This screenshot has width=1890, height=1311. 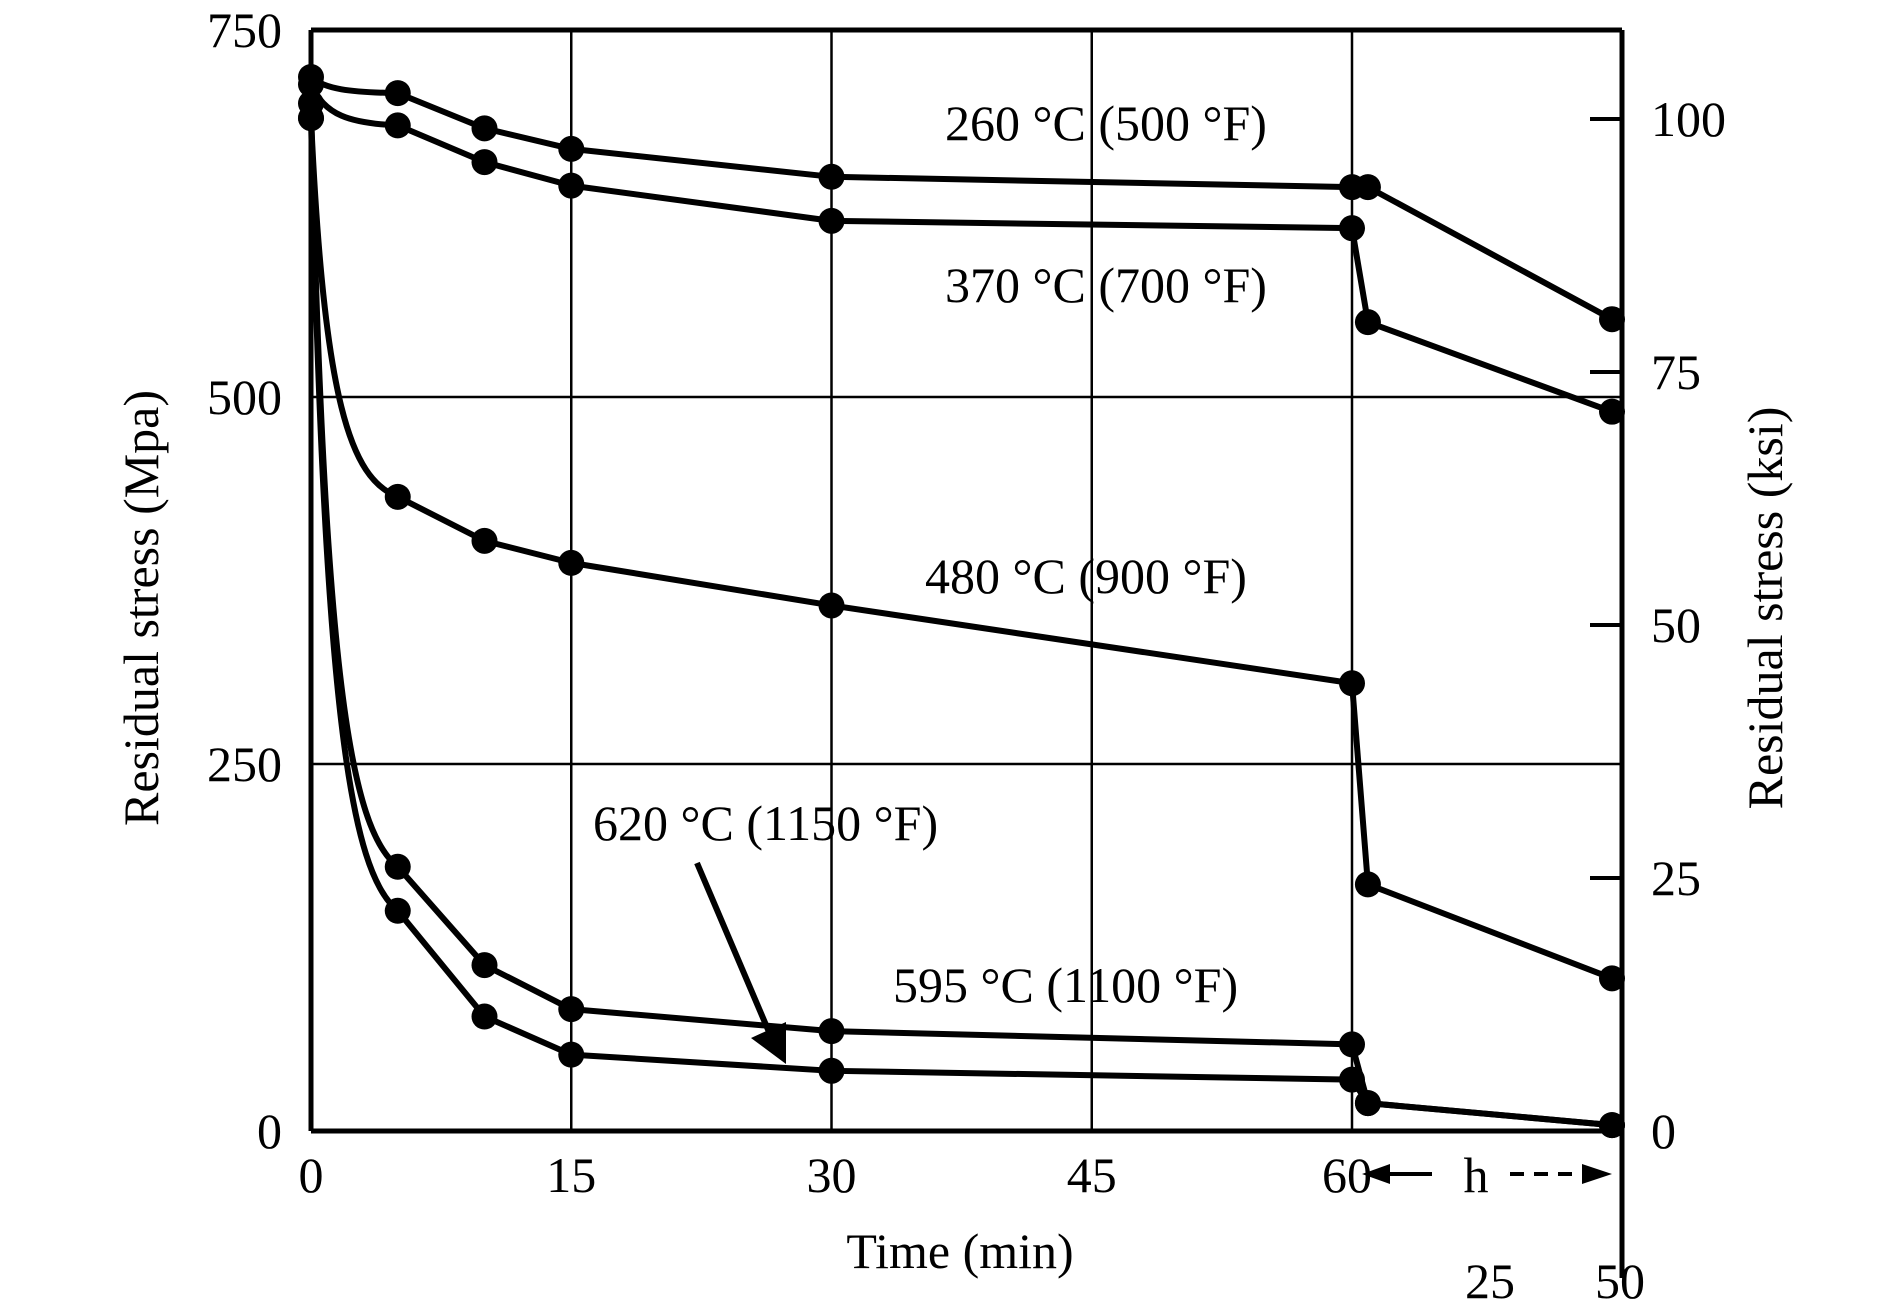 What do you see at coordinates (571, 1175) in the screenshot?
I see `x-tick-15: 15` at bounding box center [571, 1175].